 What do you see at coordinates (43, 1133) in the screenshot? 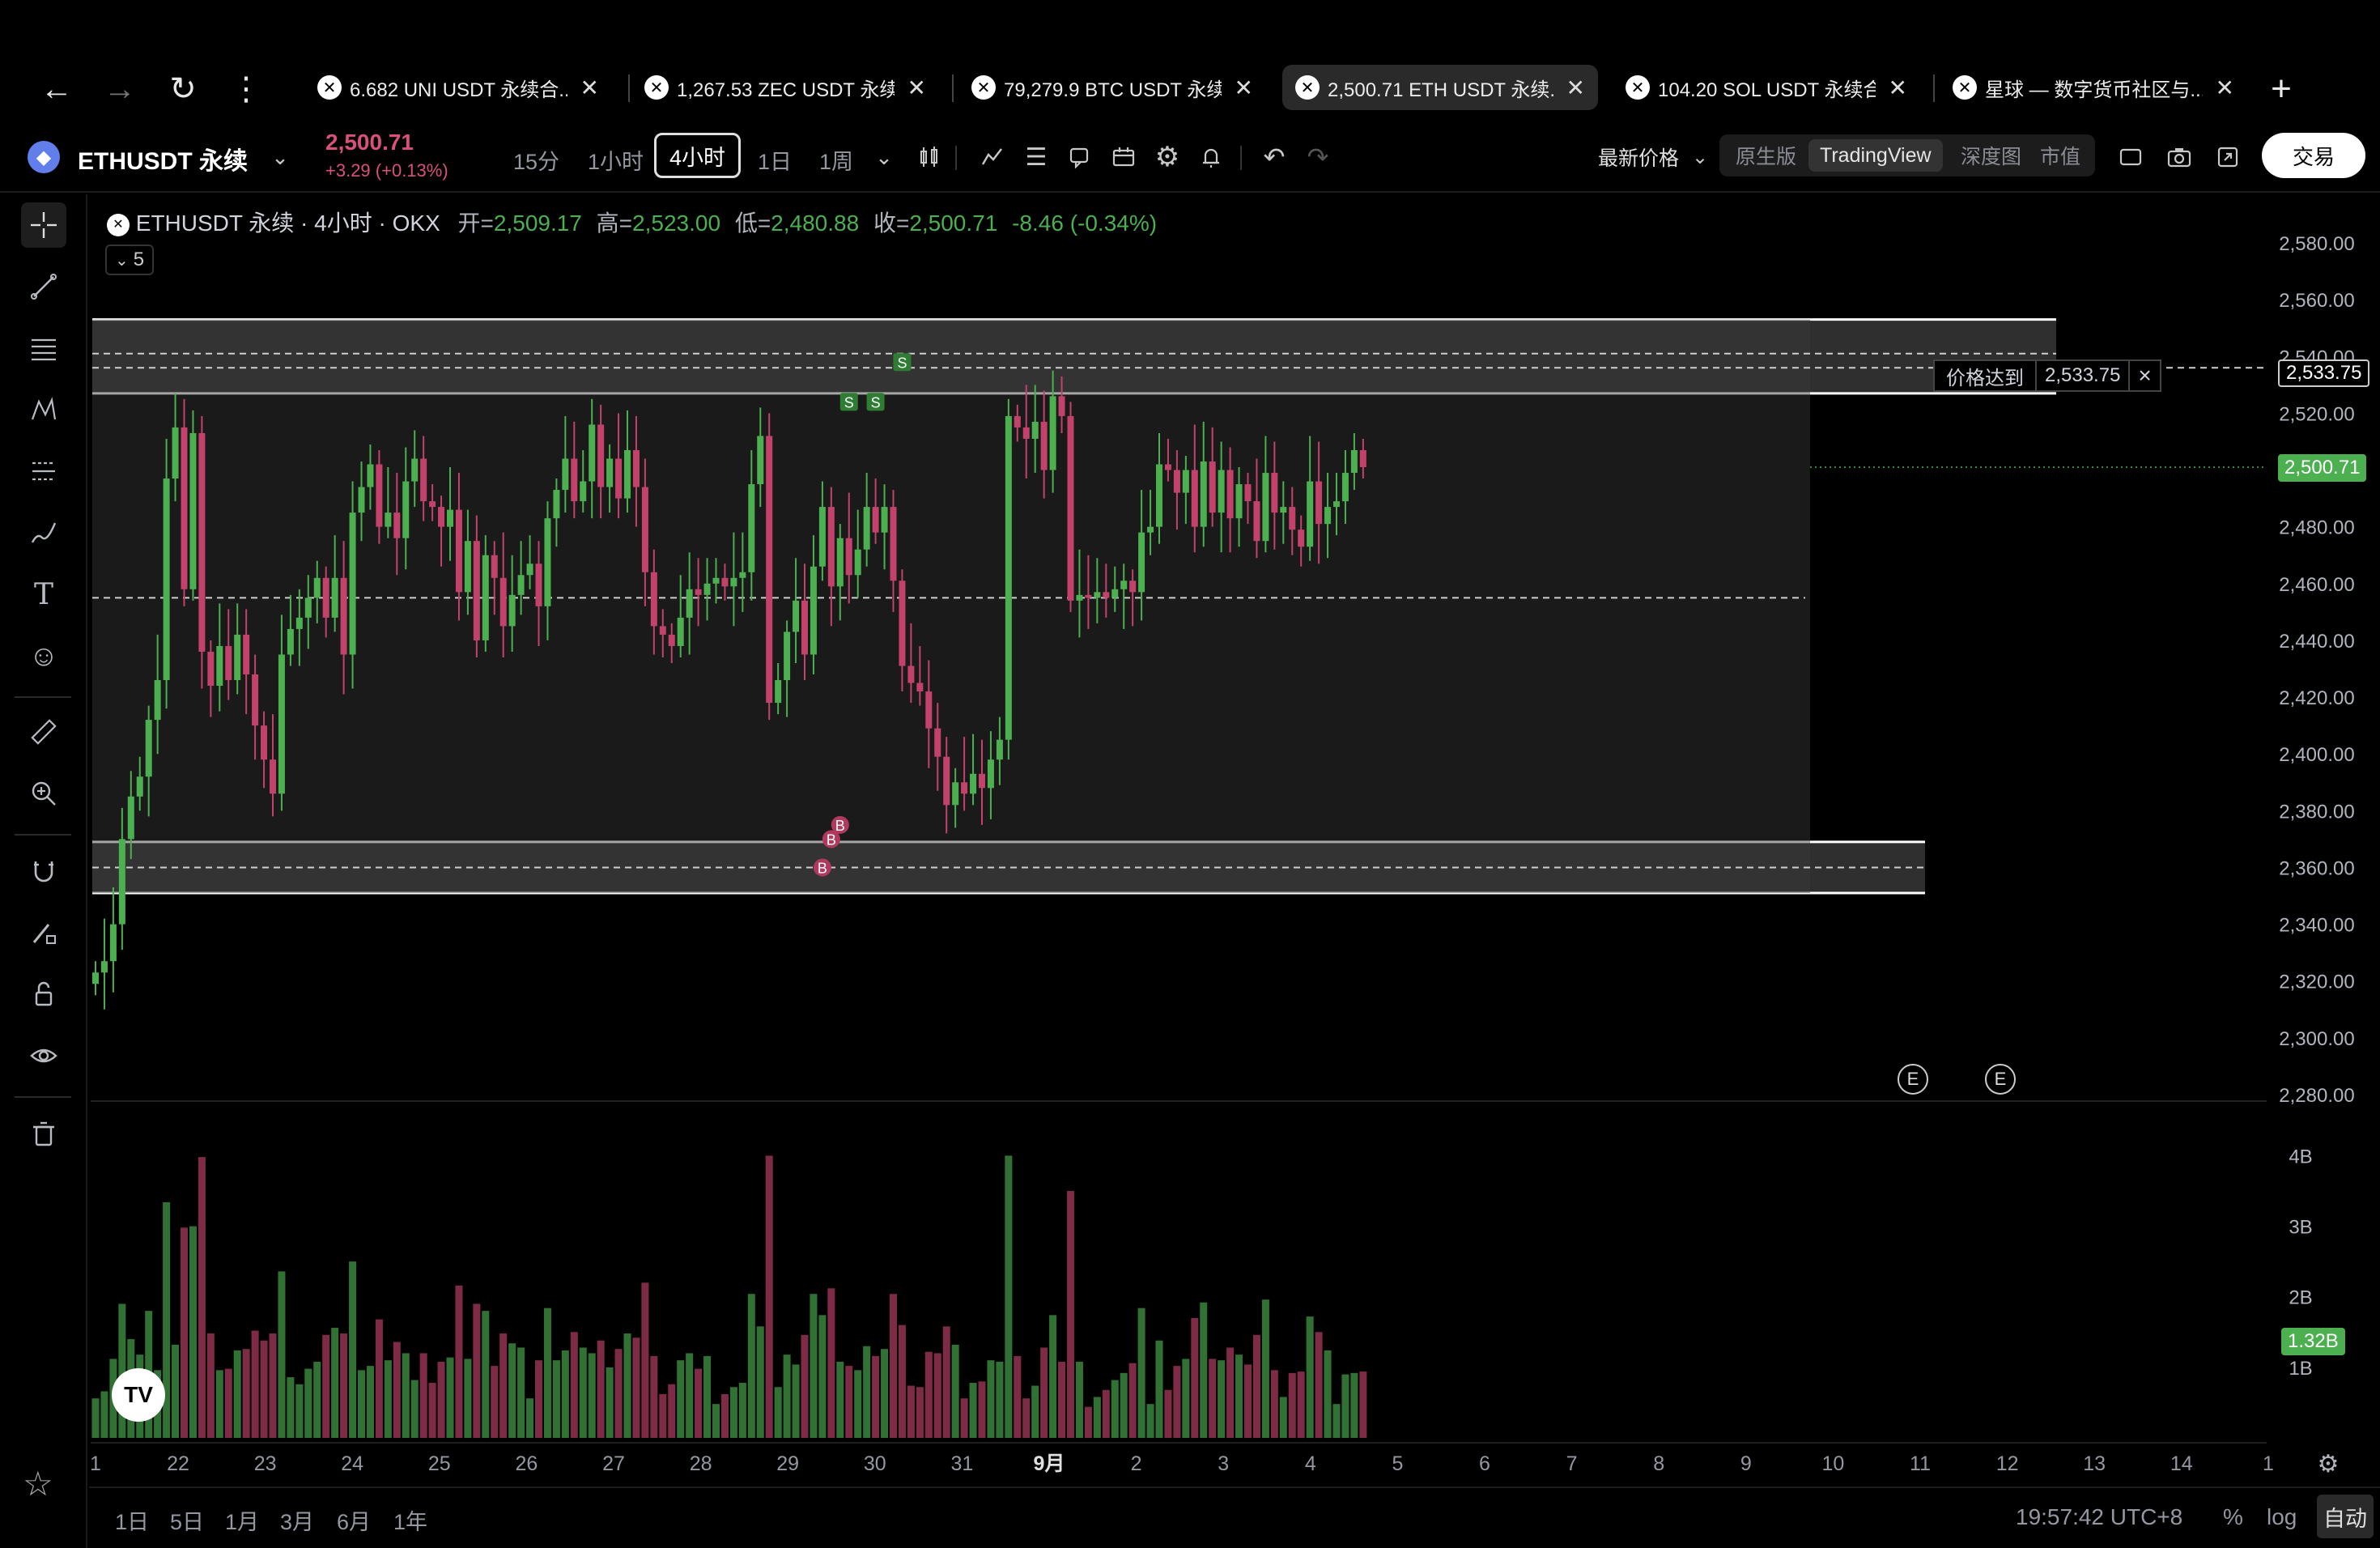
I see `trash-icon` at bounding box center [43, 1133].